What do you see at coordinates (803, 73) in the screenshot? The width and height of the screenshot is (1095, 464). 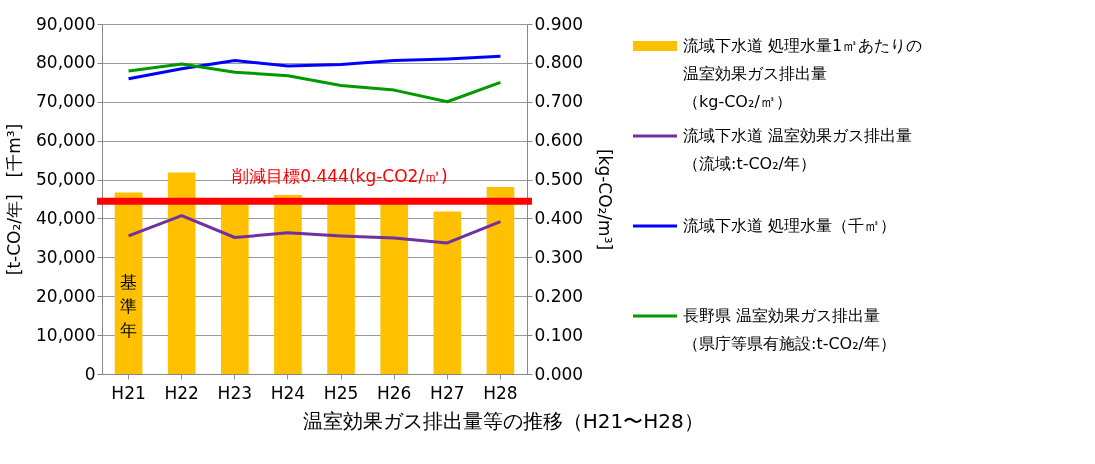 I see `legend-label: 流域下水道 処理水量1㎥あたりの温室効果ガス排出量（kg-CO₂/㎥）` at bounding box center [803, 73].